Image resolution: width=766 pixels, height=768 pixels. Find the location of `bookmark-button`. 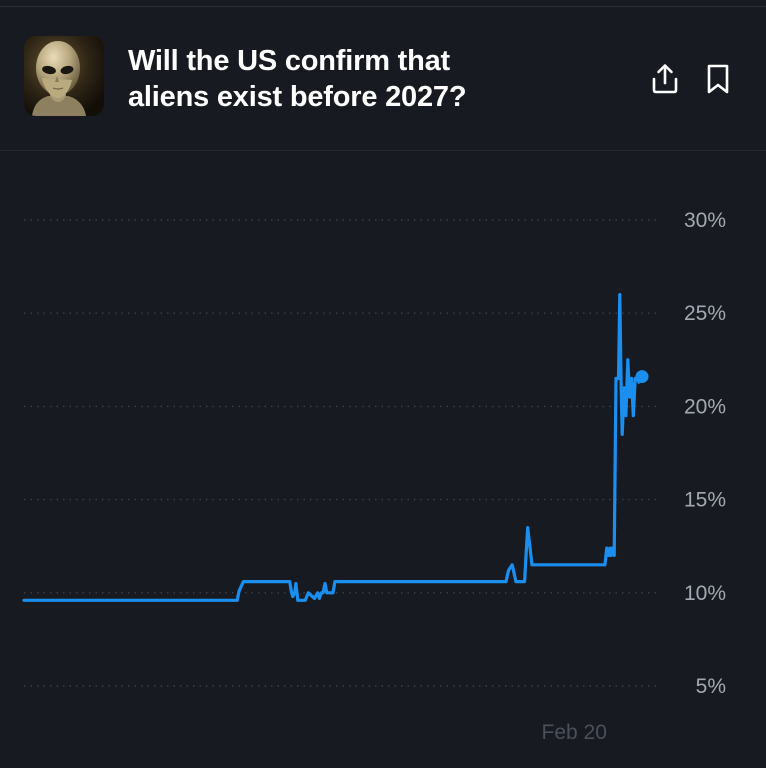

bookmark-button is located at coordinates (718, 79).